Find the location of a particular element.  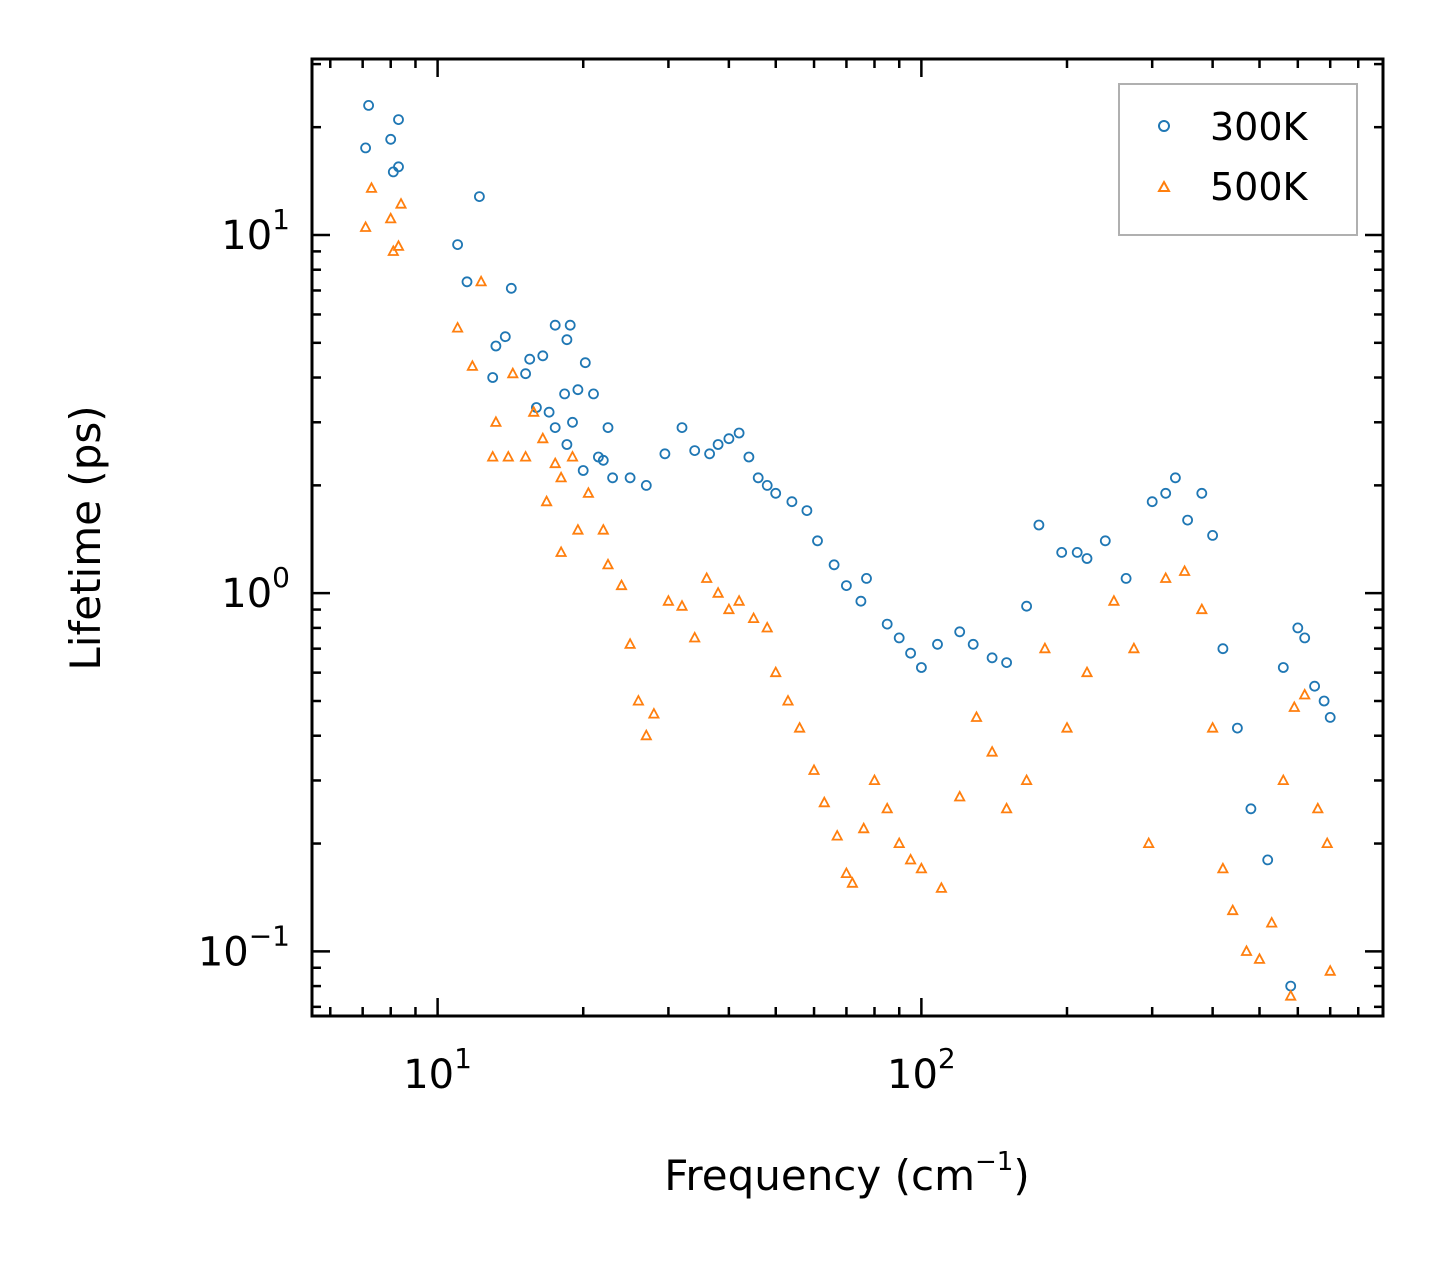

x-axis-label: Frequency (cm−1) is located at coordinates (846, 1173).